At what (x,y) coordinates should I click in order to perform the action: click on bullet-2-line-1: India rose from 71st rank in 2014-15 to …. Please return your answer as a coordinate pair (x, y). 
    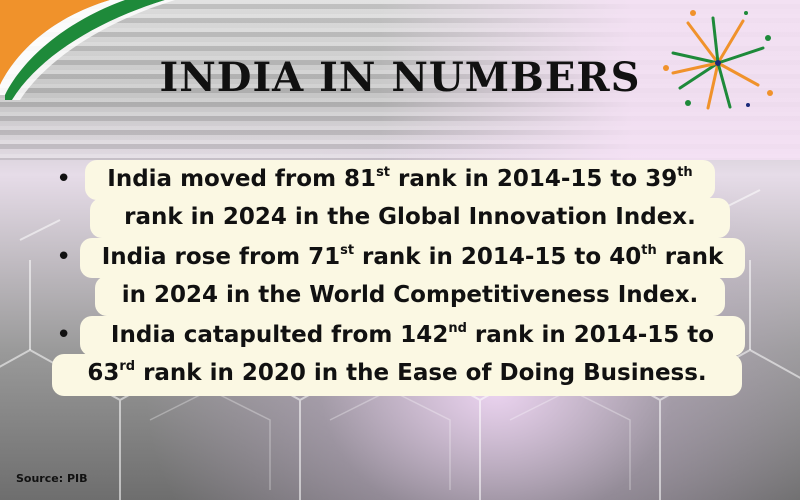
    Looking at the image, I should click on (412, 258).